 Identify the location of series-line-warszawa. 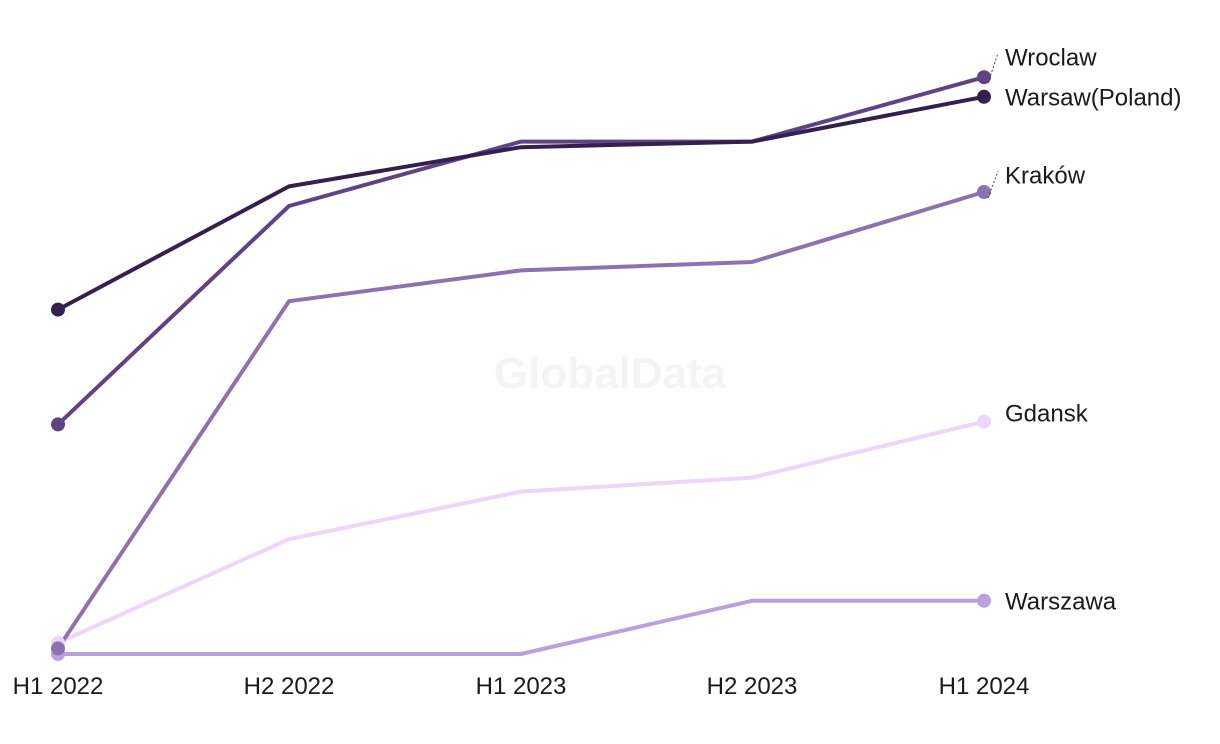
(521, 627).